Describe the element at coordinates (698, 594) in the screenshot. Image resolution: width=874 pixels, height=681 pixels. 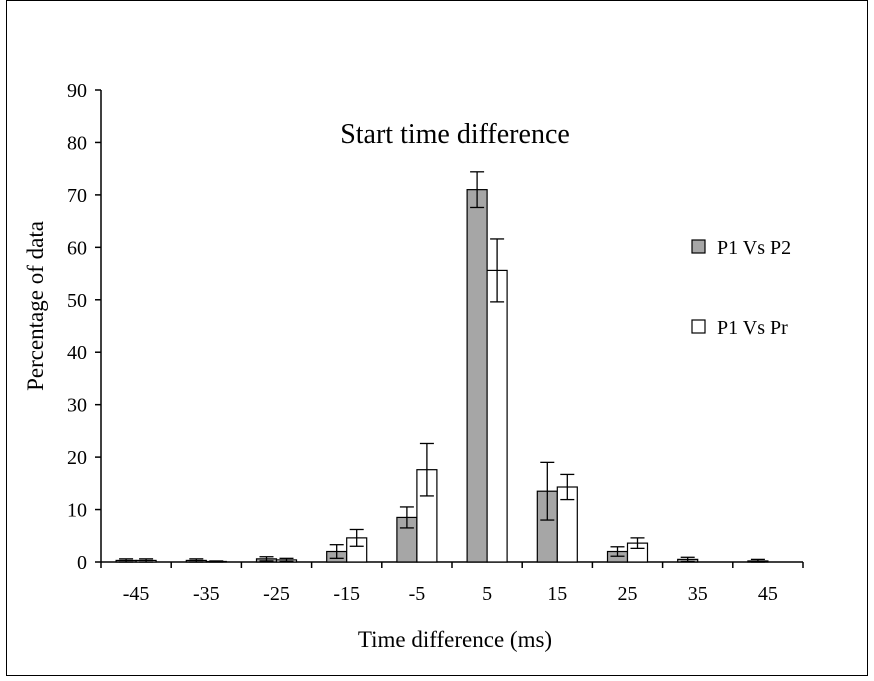
I see `x-tick-label: 35` at that location.